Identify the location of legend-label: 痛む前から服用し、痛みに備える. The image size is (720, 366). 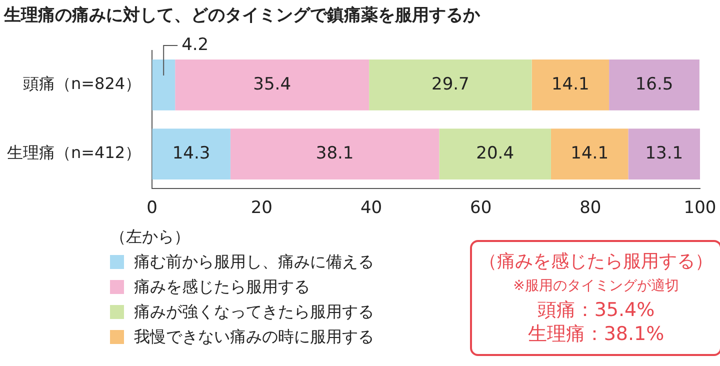
(254, 262).